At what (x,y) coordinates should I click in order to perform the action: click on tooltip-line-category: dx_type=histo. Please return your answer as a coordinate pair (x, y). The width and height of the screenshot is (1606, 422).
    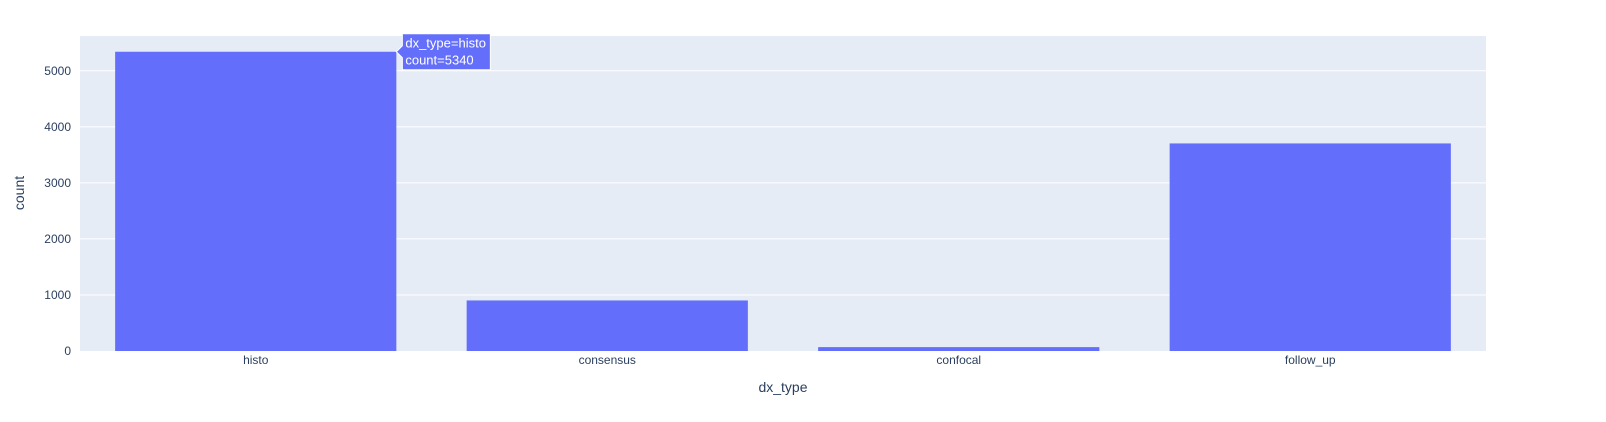
    Looking at the image, I should click on (445, 43).